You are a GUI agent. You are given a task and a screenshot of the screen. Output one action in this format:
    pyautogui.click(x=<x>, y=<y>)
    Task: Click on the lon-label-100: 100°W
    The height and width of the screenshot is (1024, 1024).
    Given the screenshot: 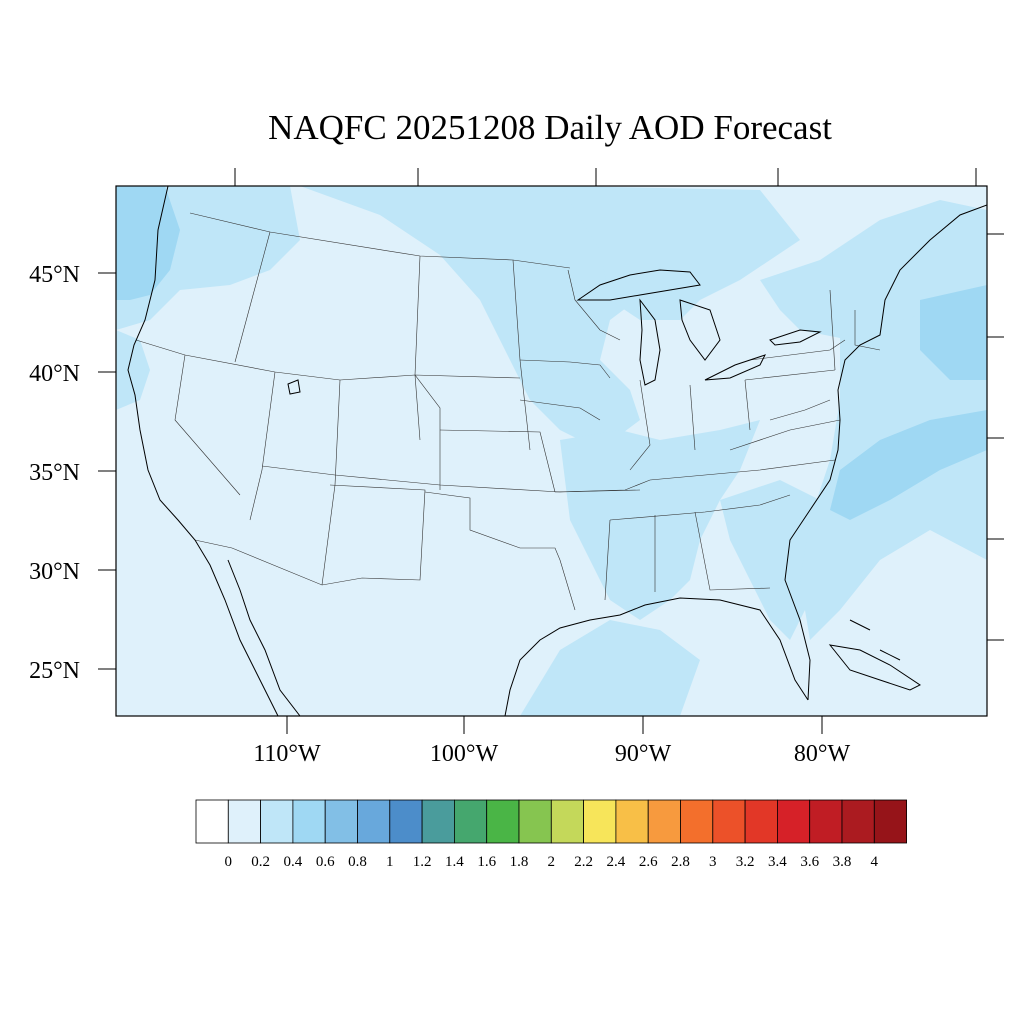 What is the action you would take?
    pyautogui.click(x=464, y=754)
    